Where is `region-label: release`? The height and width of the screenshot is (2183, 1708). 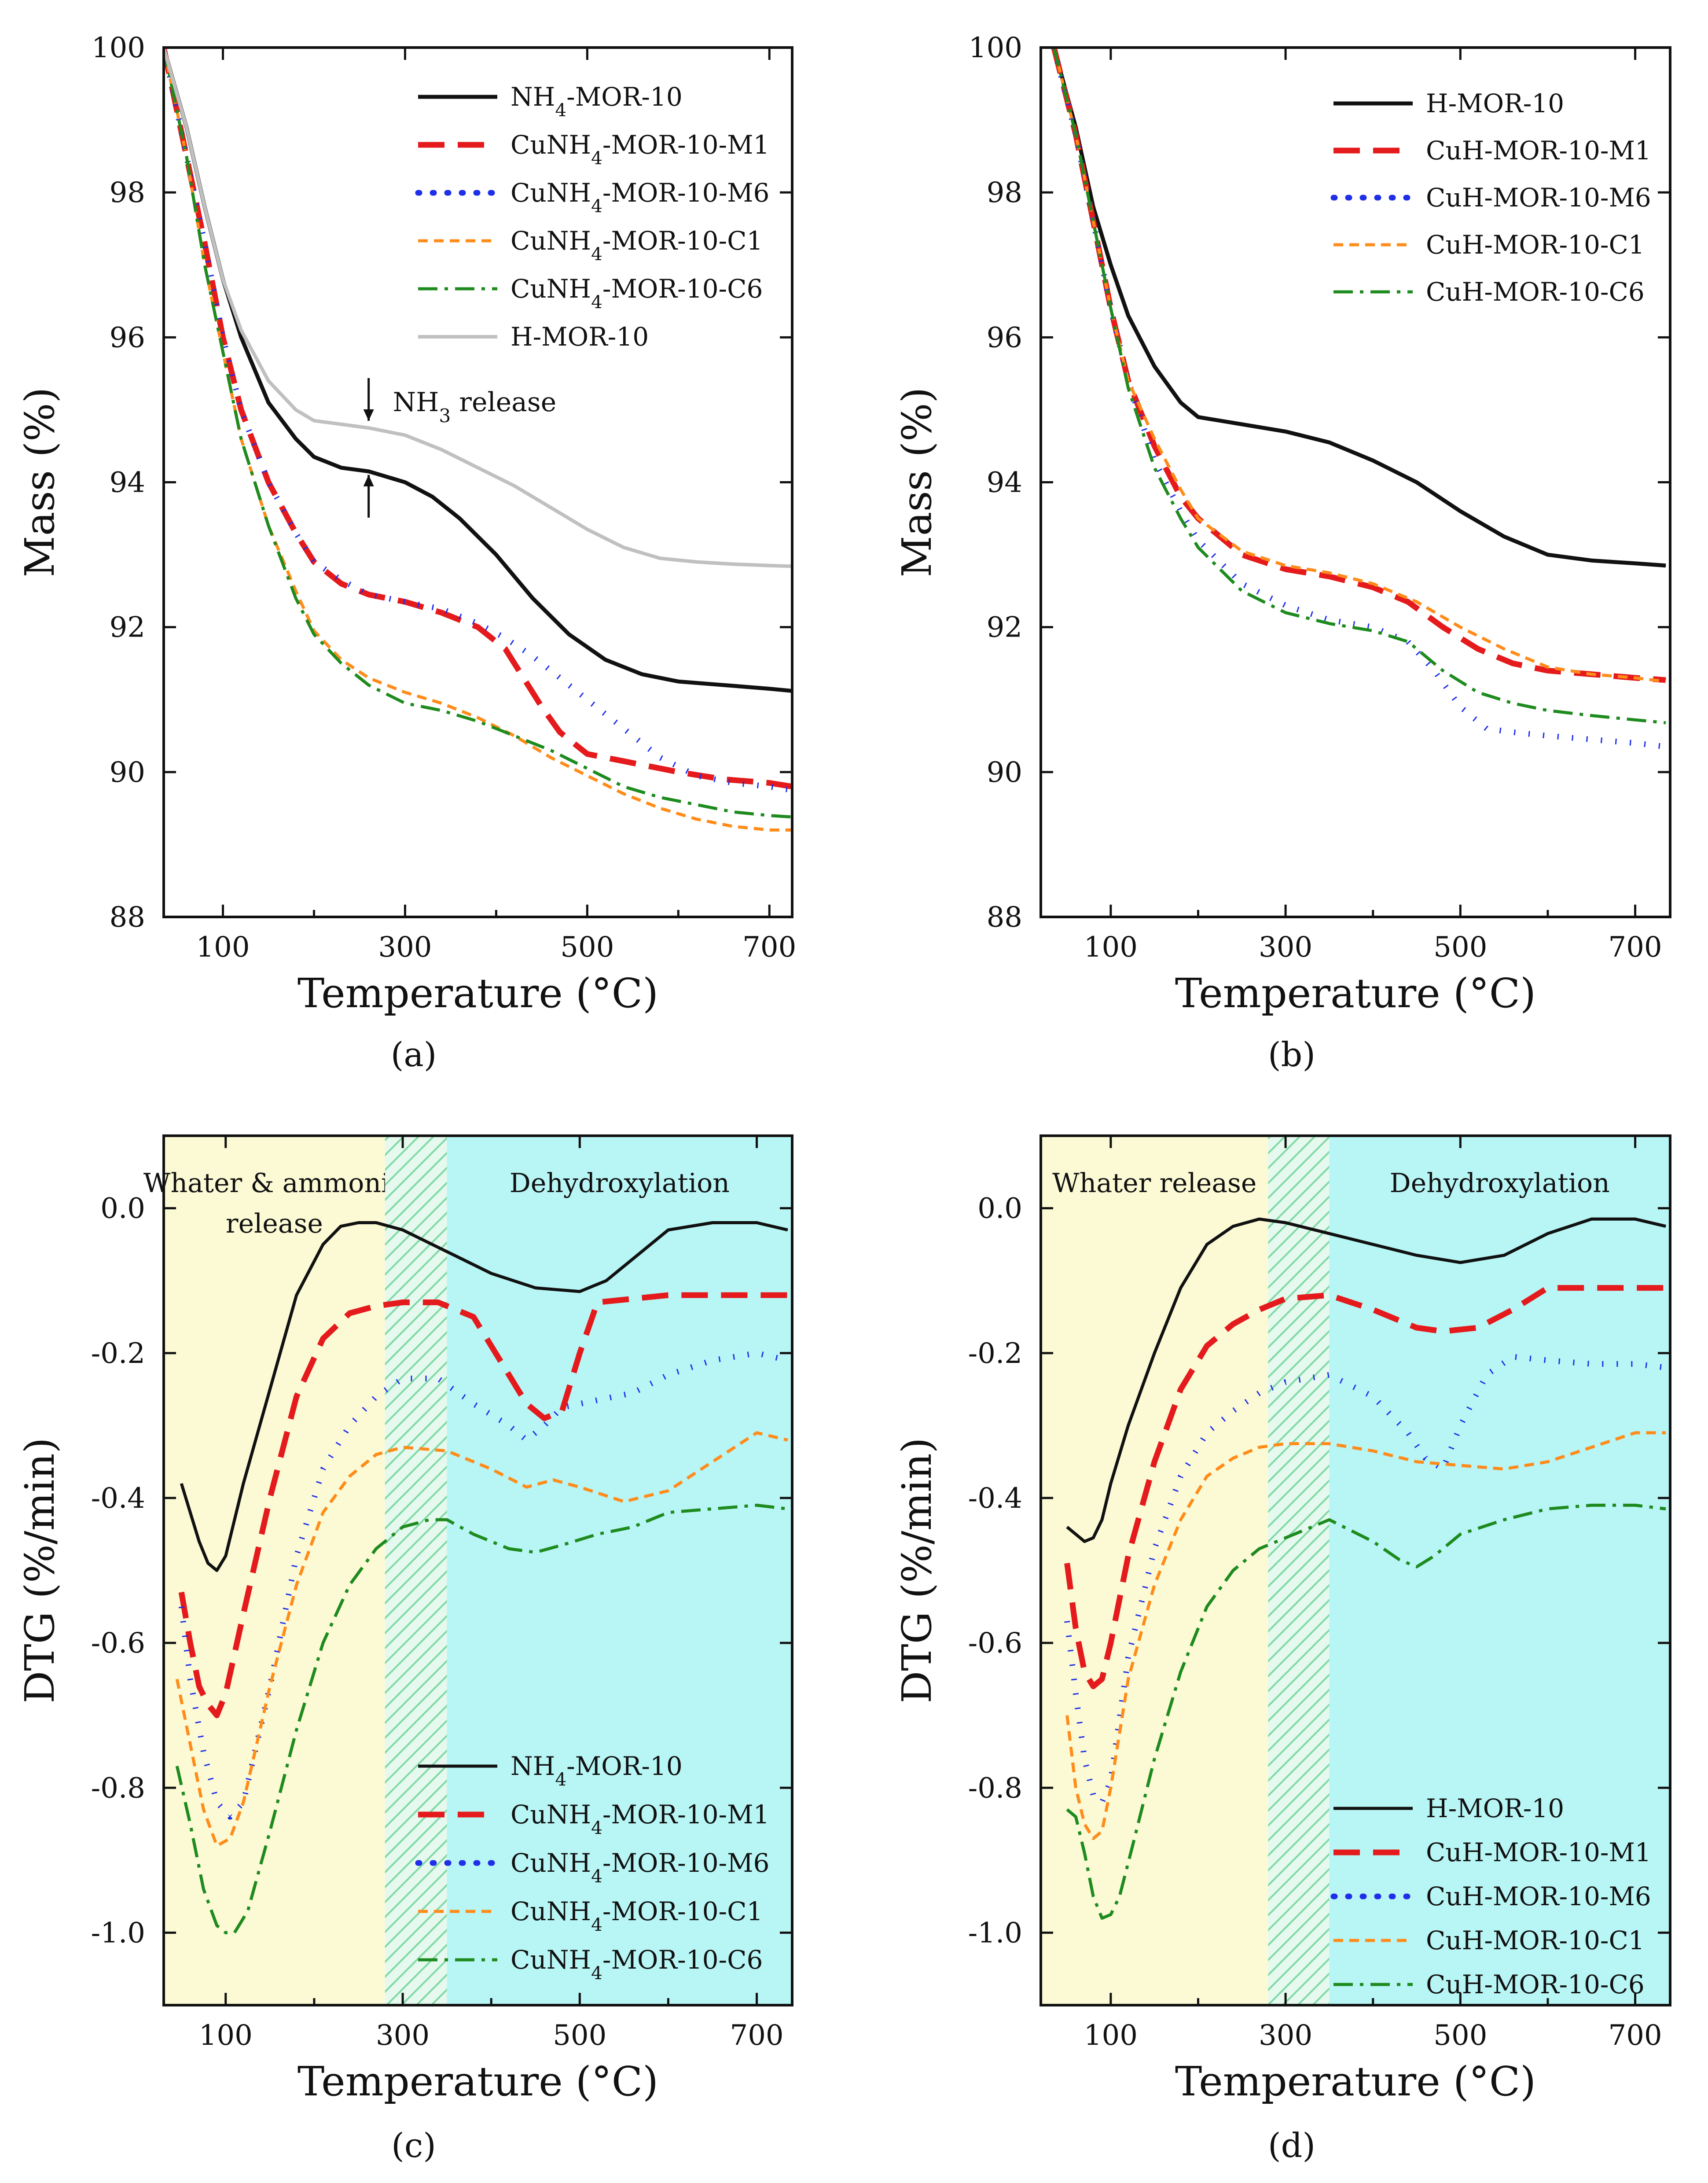 region-label: release is located at coordinates (274, 1223).